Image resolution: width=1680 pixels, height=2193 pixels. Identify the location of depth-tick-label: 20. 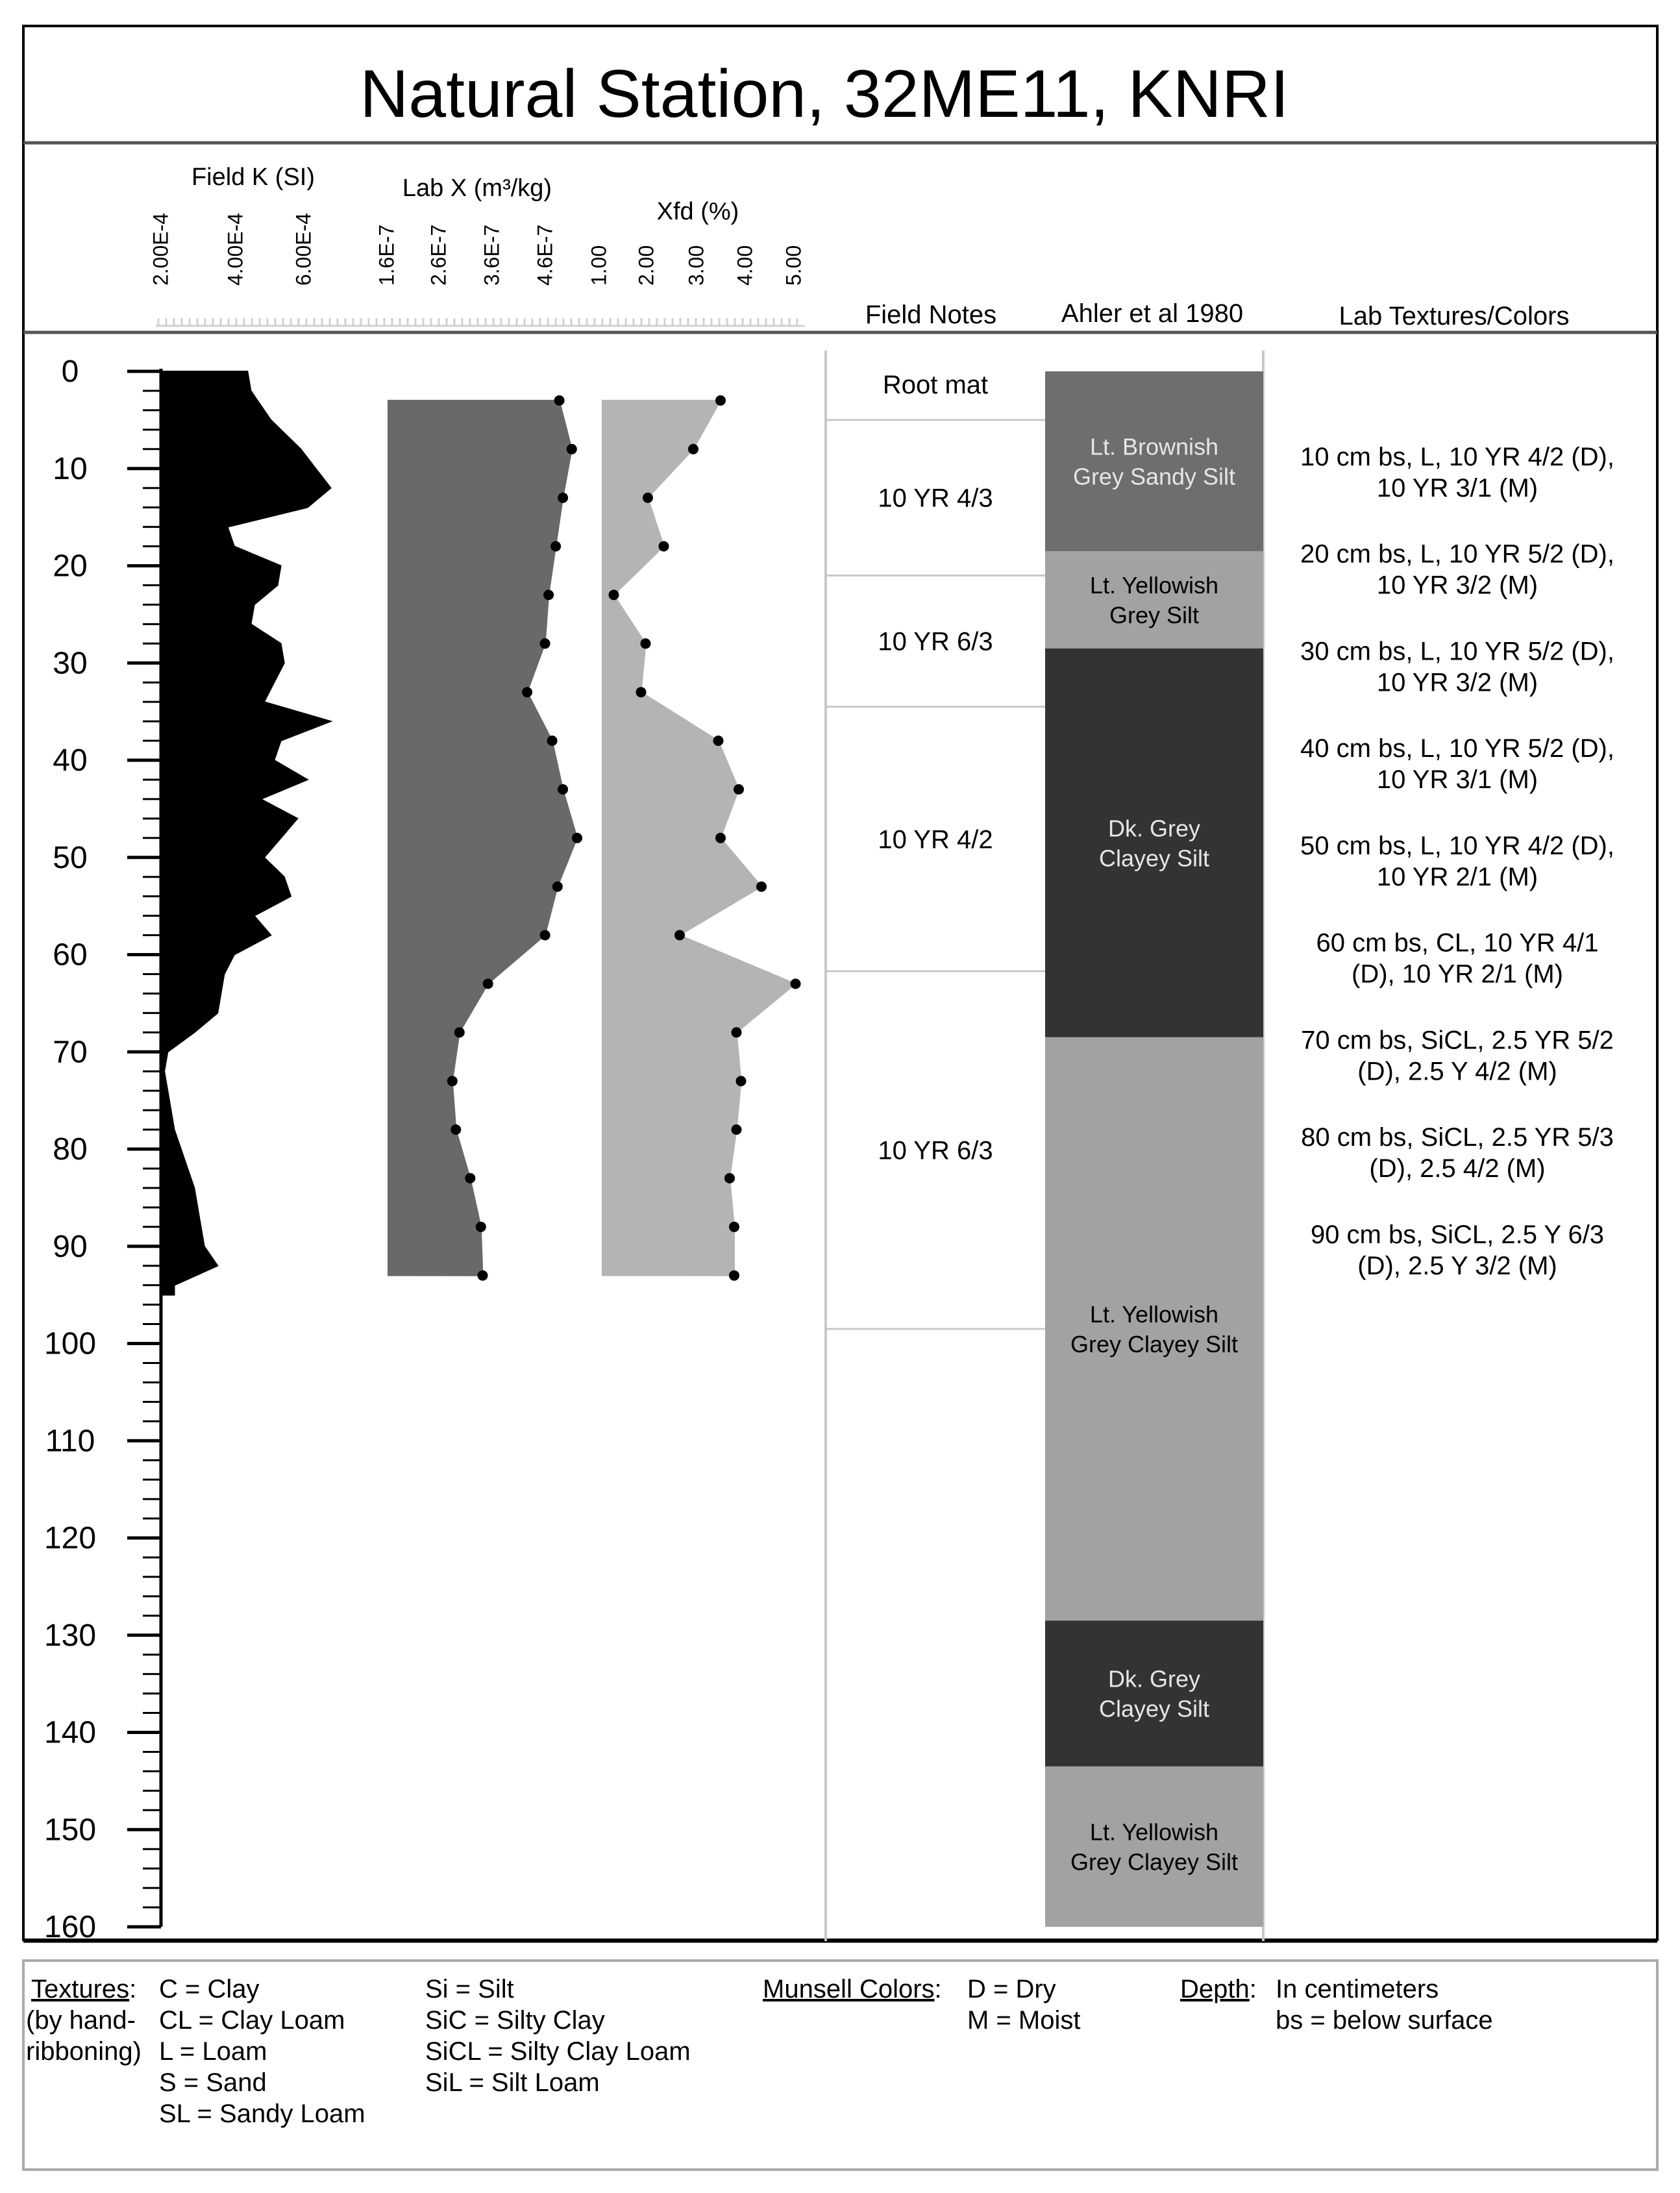
(70, 566).